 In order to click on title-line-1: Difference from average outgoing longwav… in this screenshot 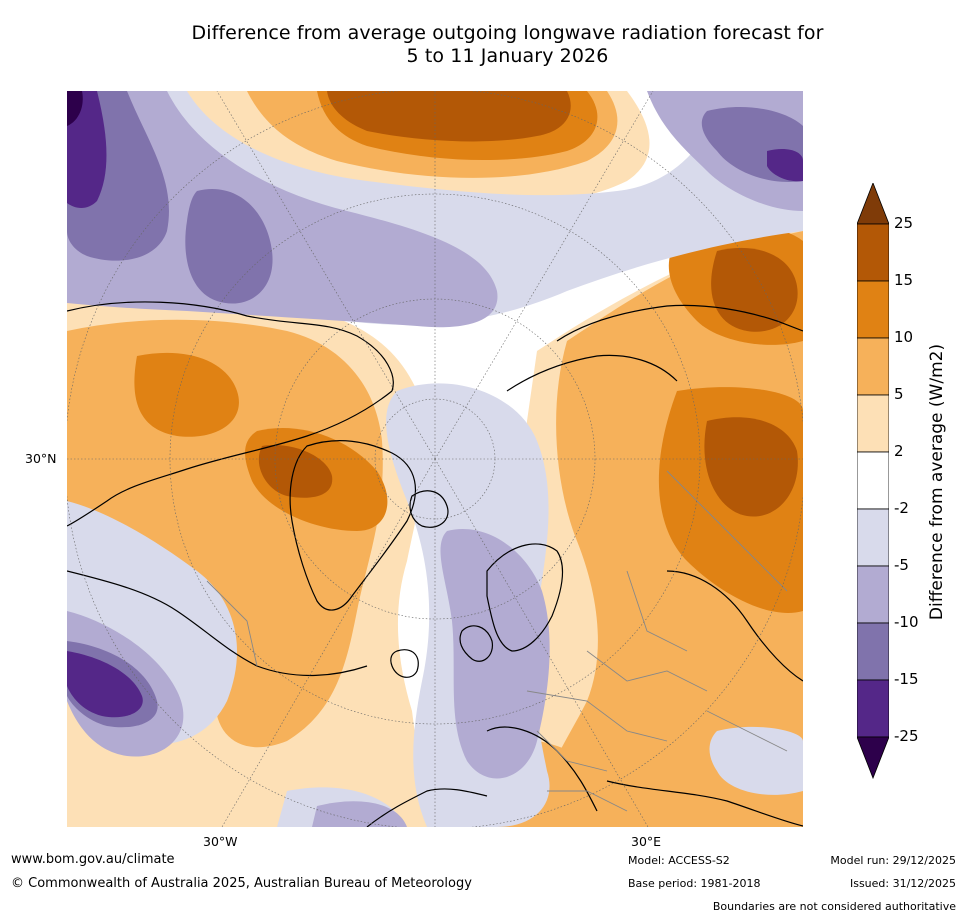, I will do `click(507, 33)`.